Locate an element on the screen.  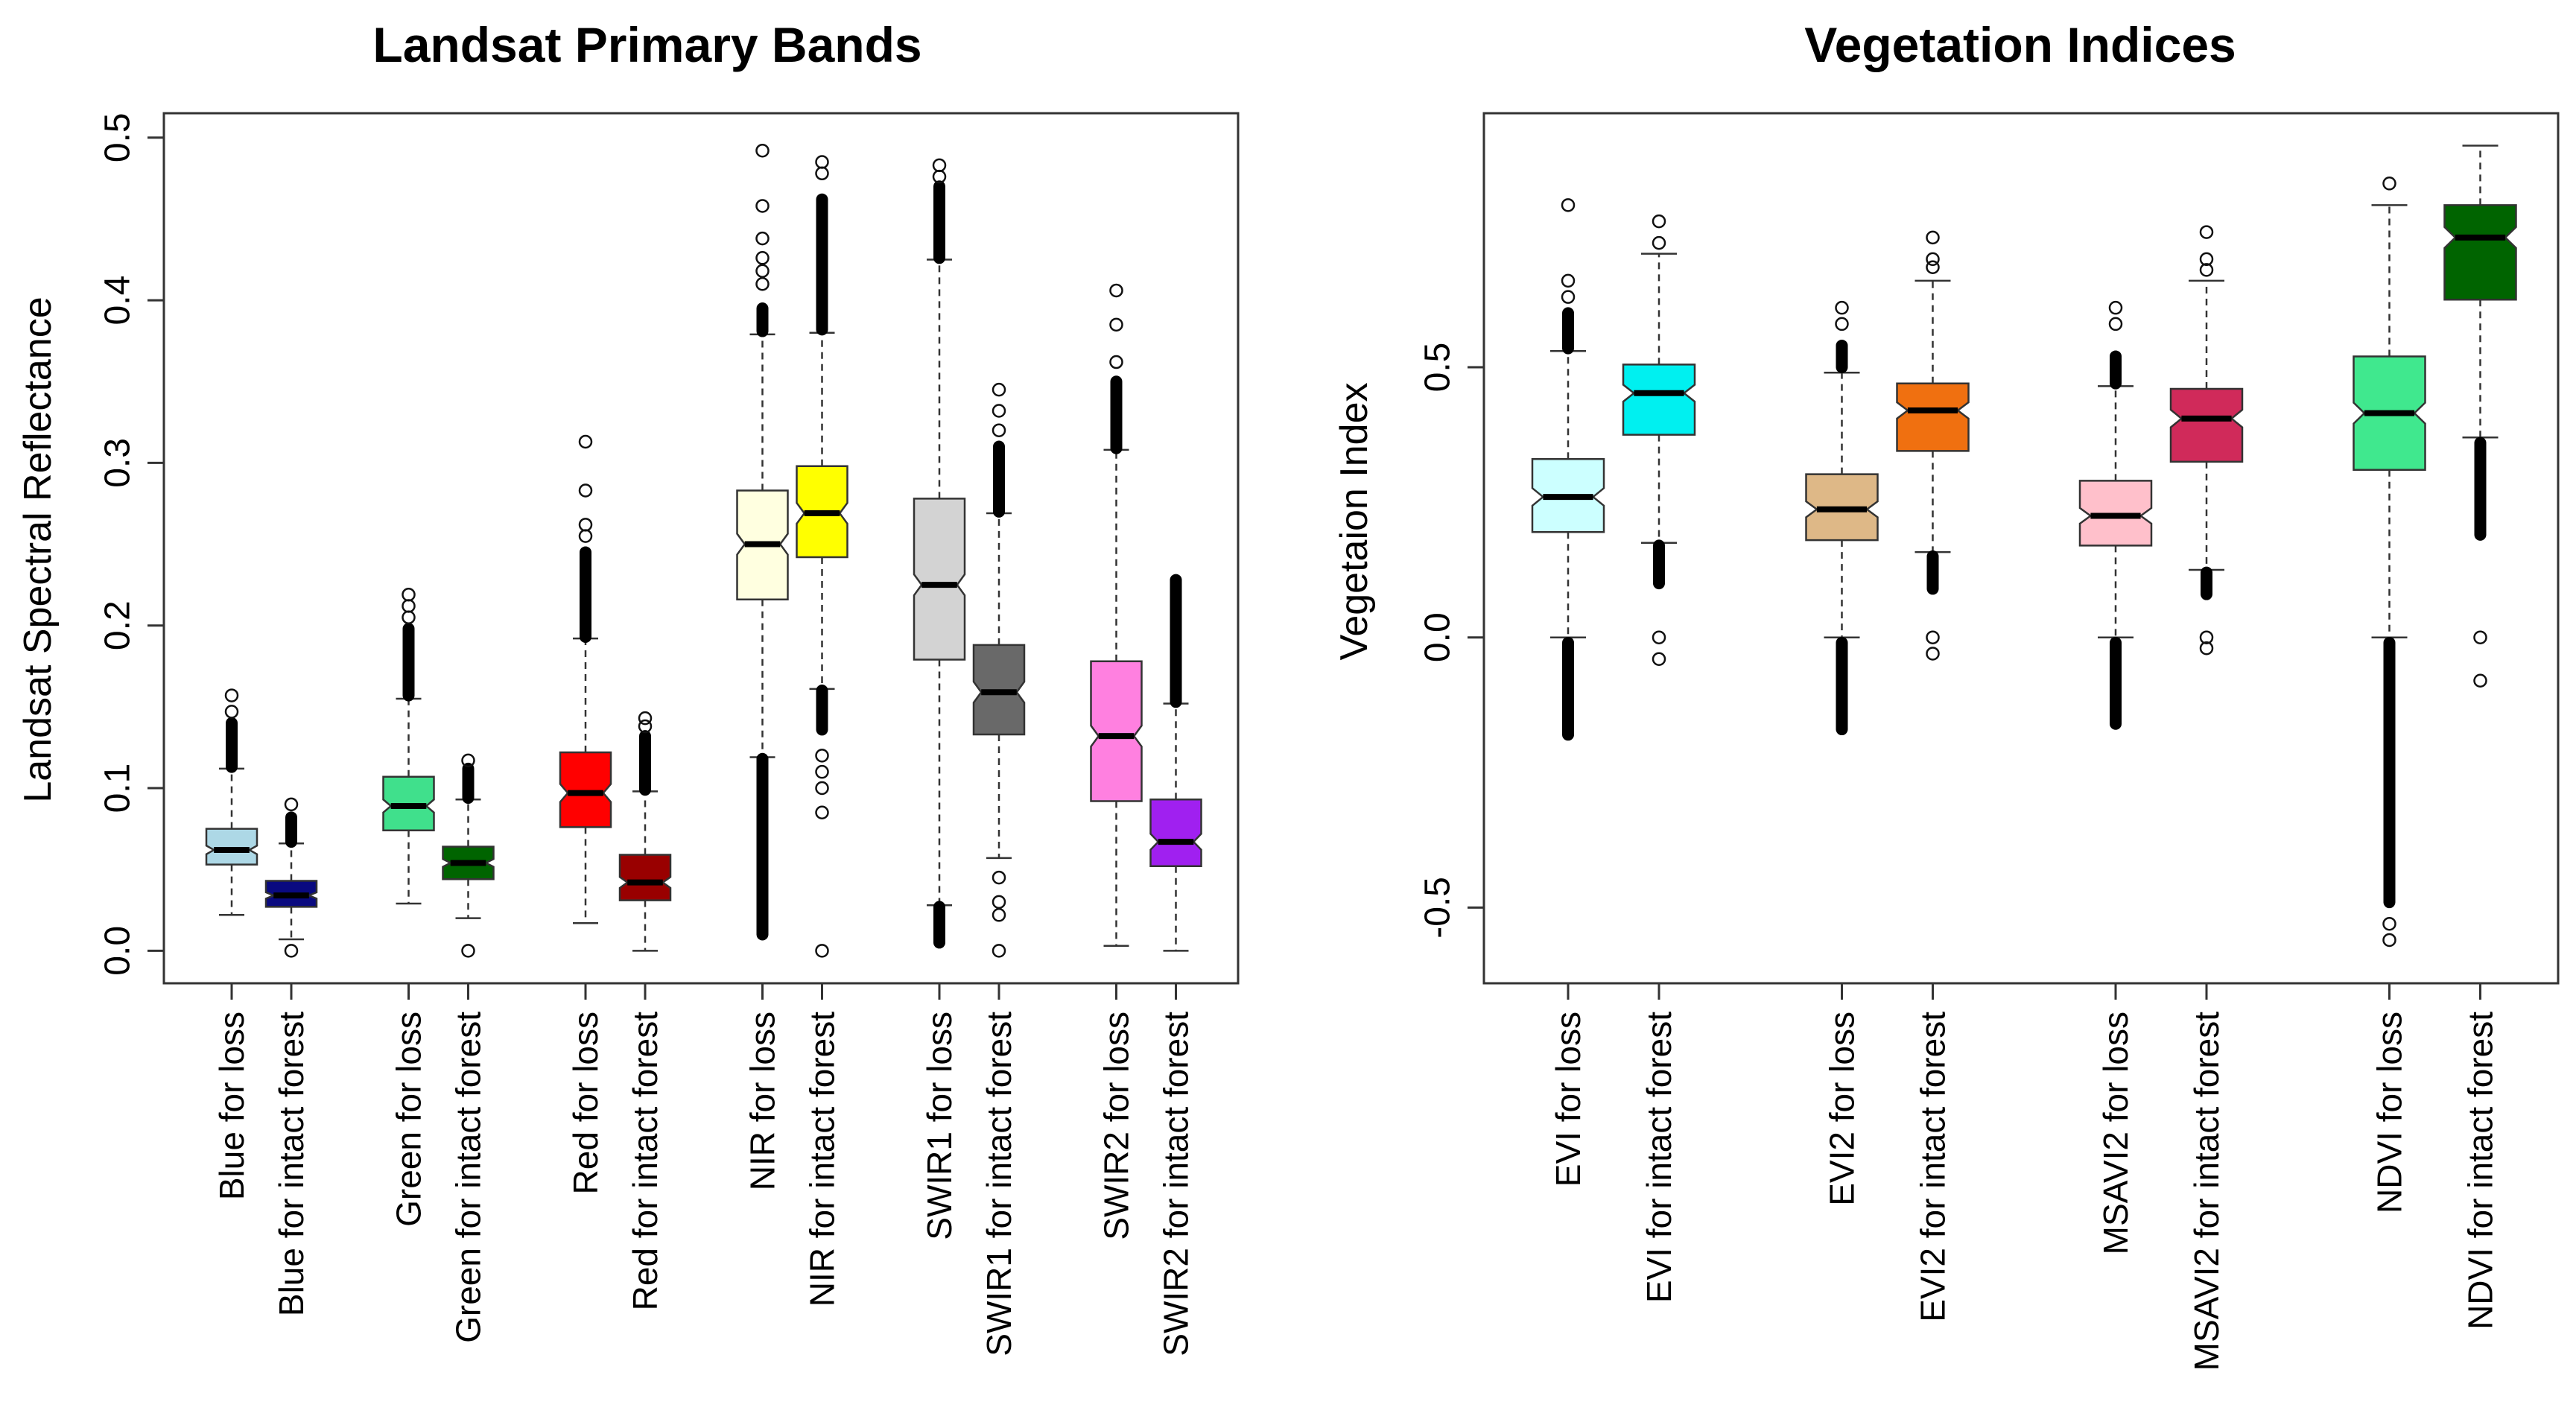
y-axis: 0.0 0.1 0.2 0.3 0.4 0.5 is located at coordinates (131, 544).